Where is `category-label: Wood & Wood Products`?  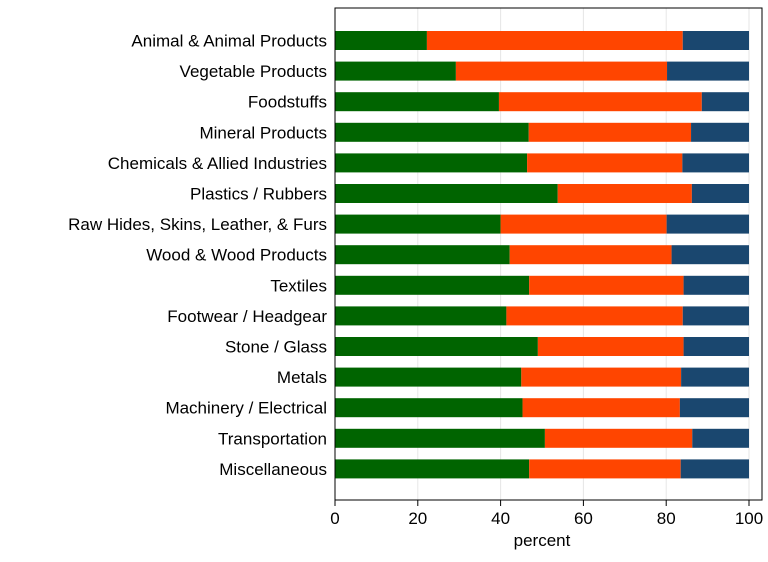
category-label: Wood & Wood Products is located at coordinates (236, 255).